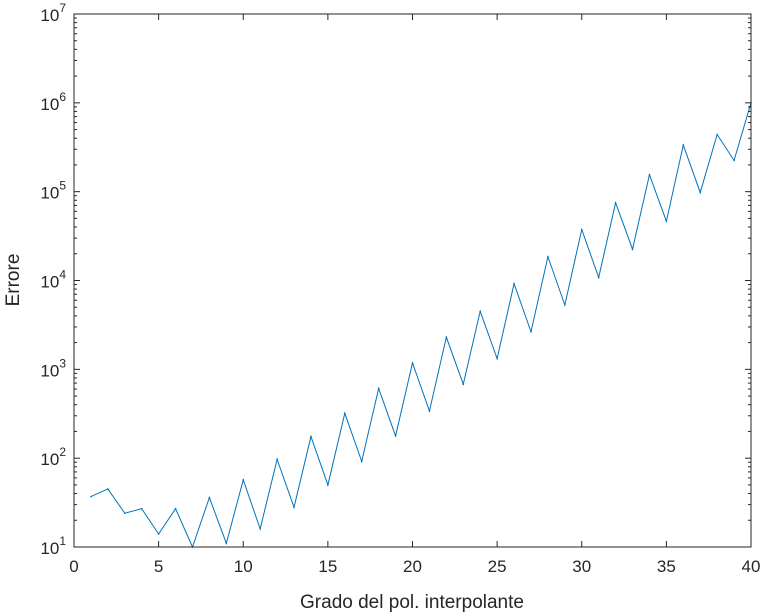 The width and height of the screenshot is (765, 615). I want to click on y-axis-label: Errore, so click(13, 280).